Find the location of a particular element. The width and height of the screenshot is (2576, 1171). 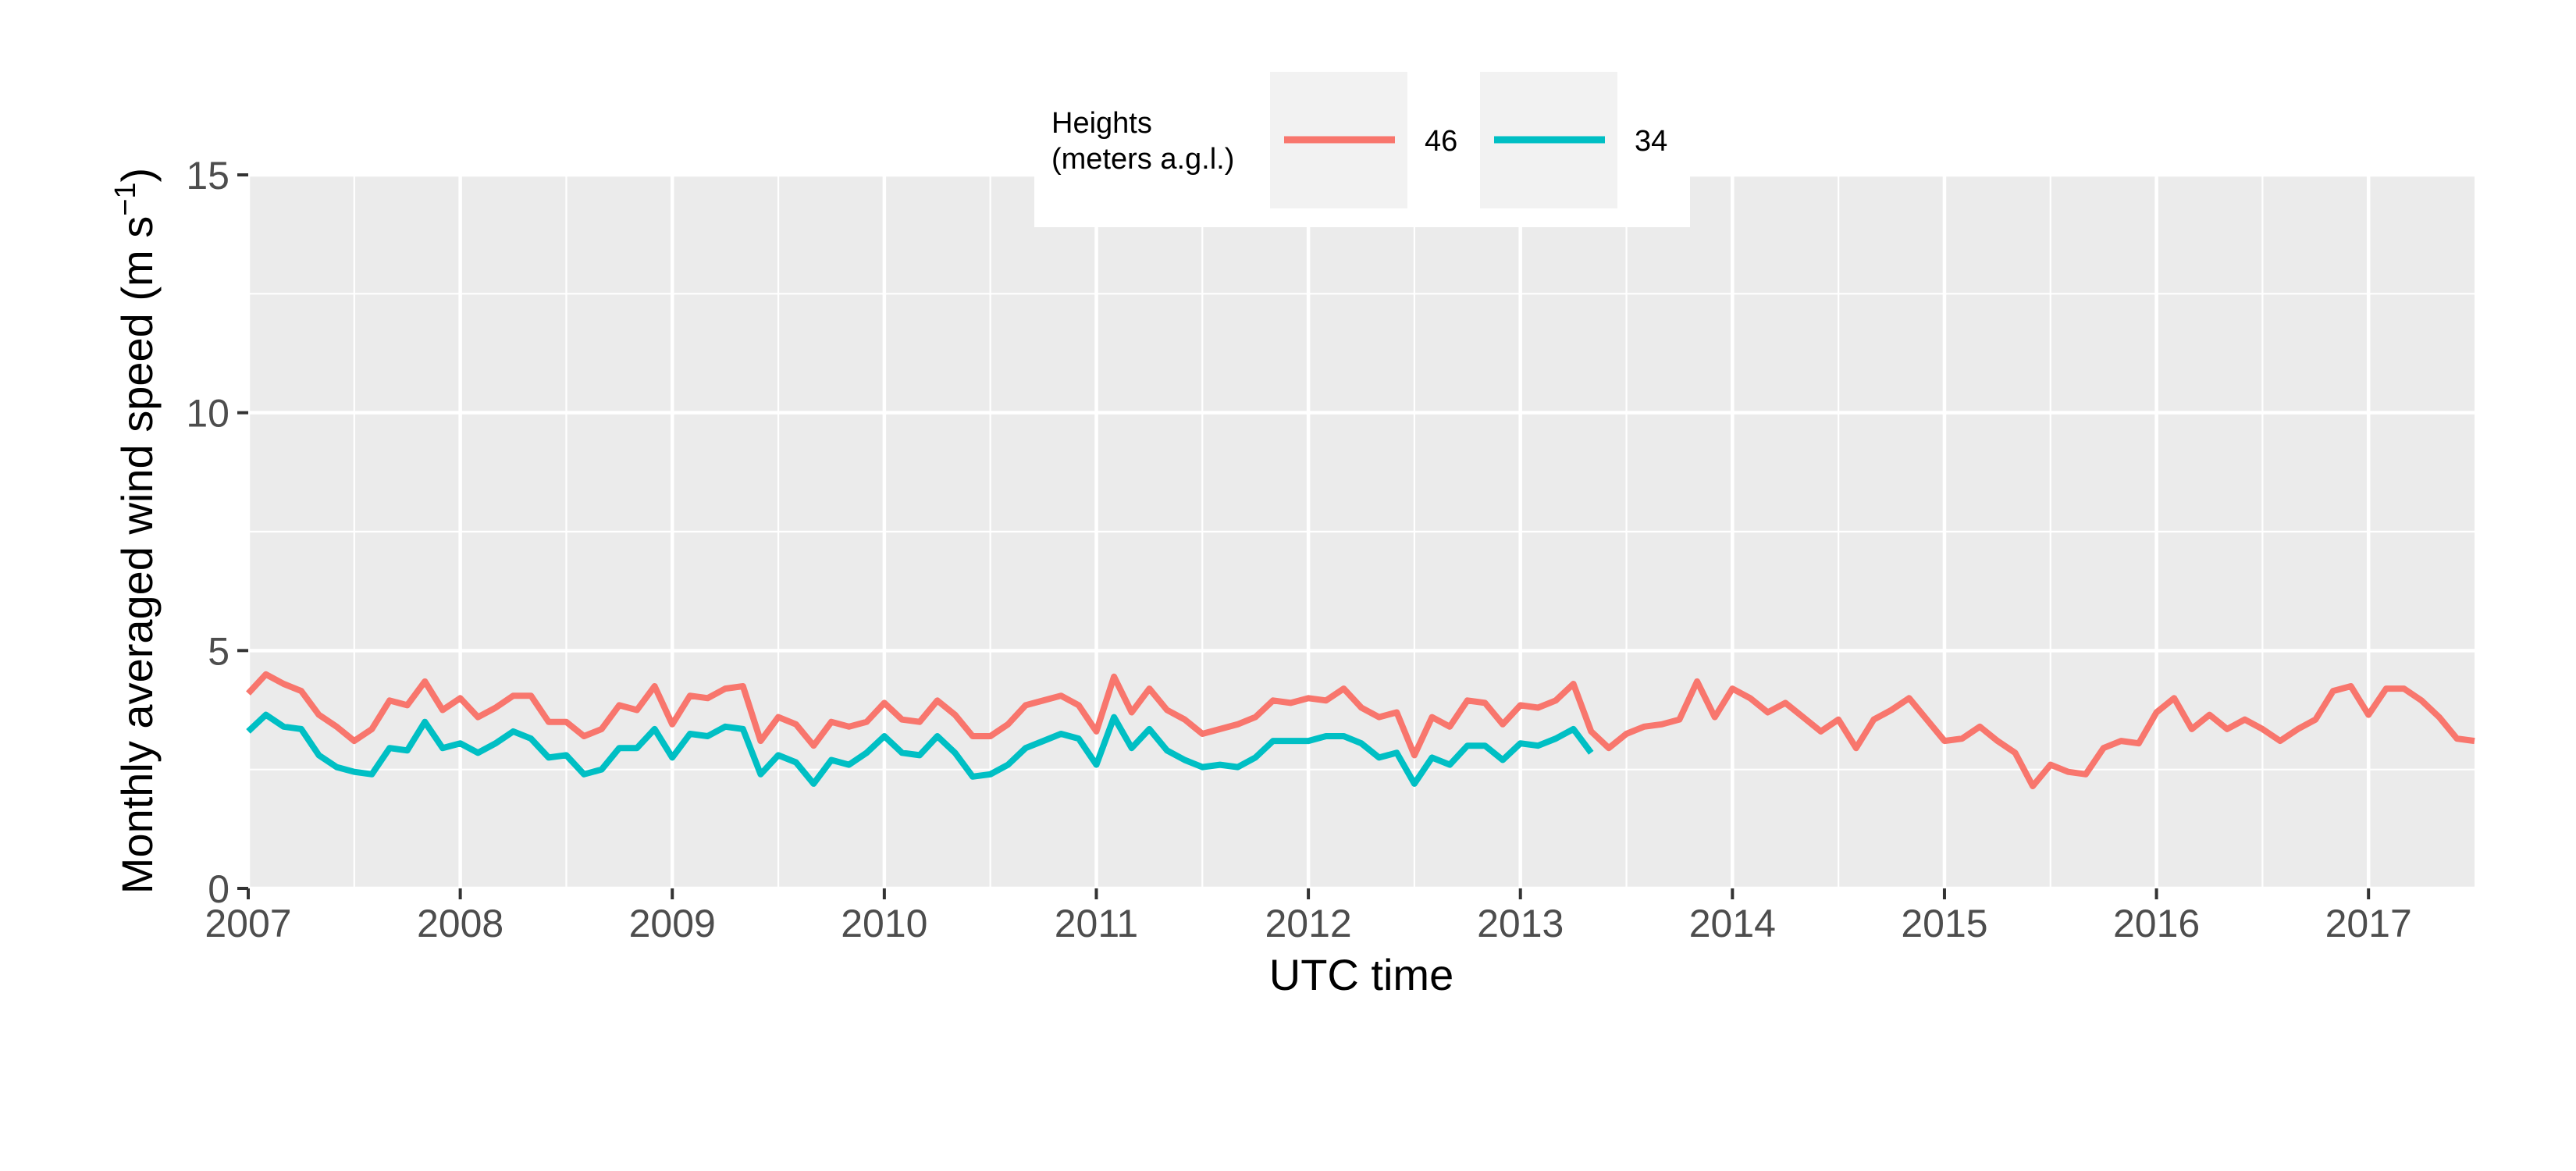

y-tick-label: 15 is located at coordinates (207, 176).